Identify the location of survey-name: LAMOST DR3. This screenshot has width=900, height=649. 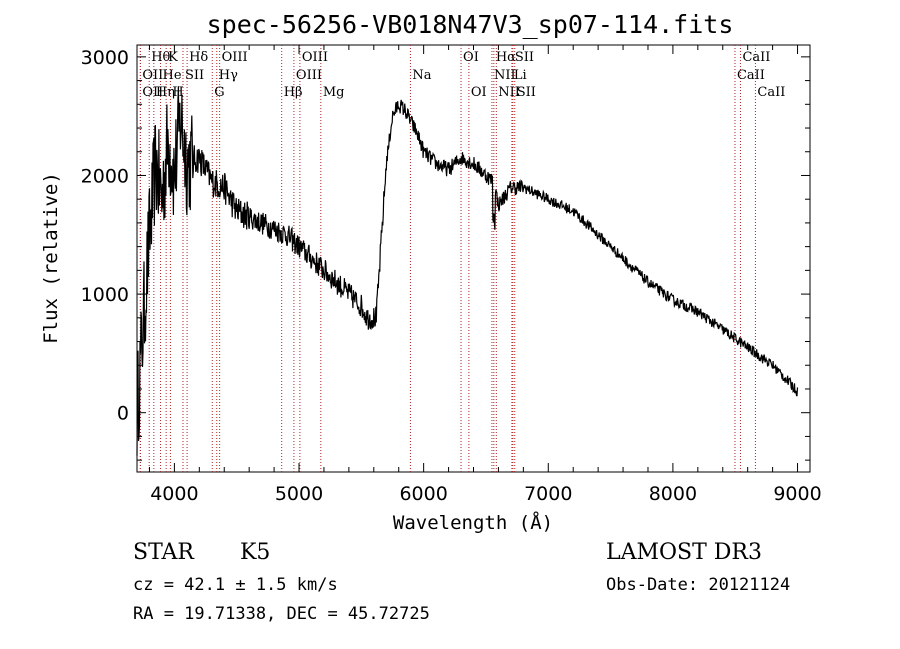
(684, 552).